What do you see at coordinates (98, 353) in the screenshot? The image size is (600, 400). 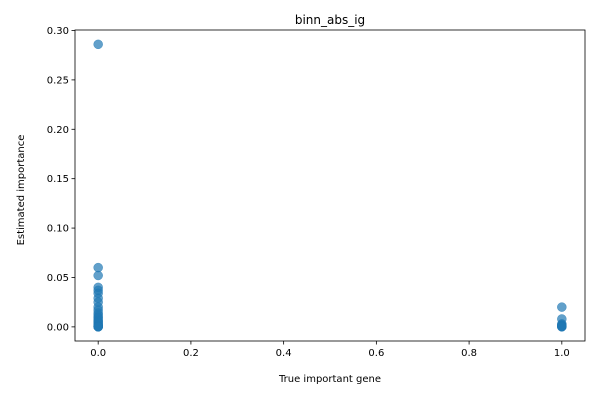 I see `x-tick-label: 0.0` at bounding box center [98, 353].